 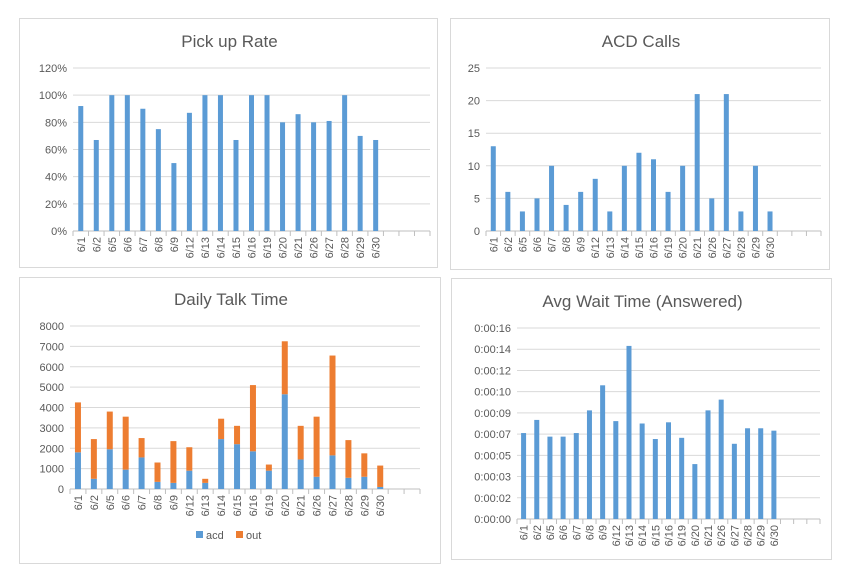 I want to click on y-tick-label: 0, so click(x=61, y=490).